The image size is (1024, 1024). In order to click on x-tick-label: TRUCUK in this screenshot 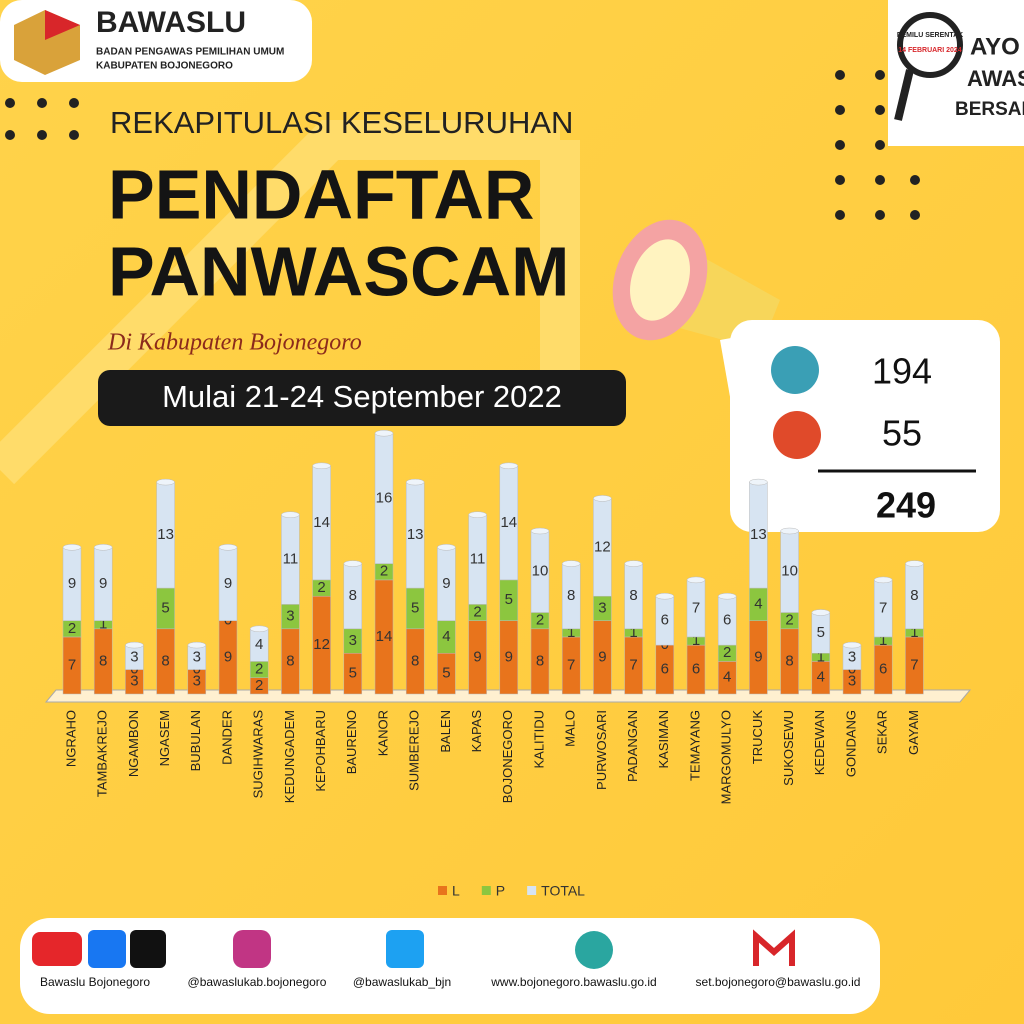, I will do `click(757, 737)`.